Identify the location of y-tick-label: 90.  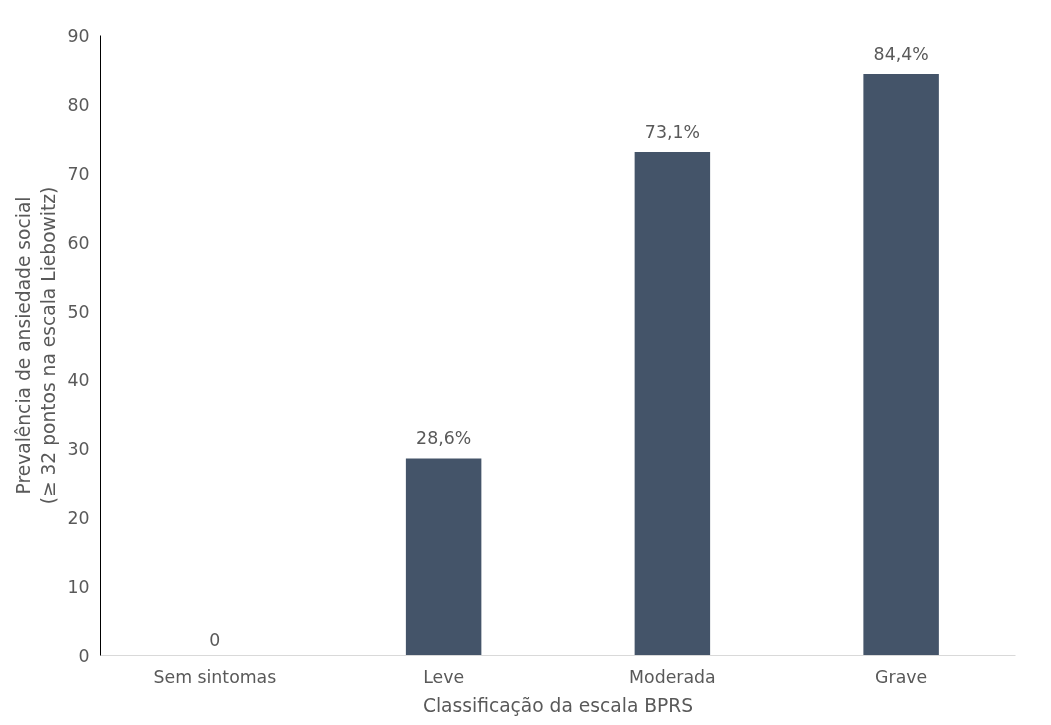
(78, 36).